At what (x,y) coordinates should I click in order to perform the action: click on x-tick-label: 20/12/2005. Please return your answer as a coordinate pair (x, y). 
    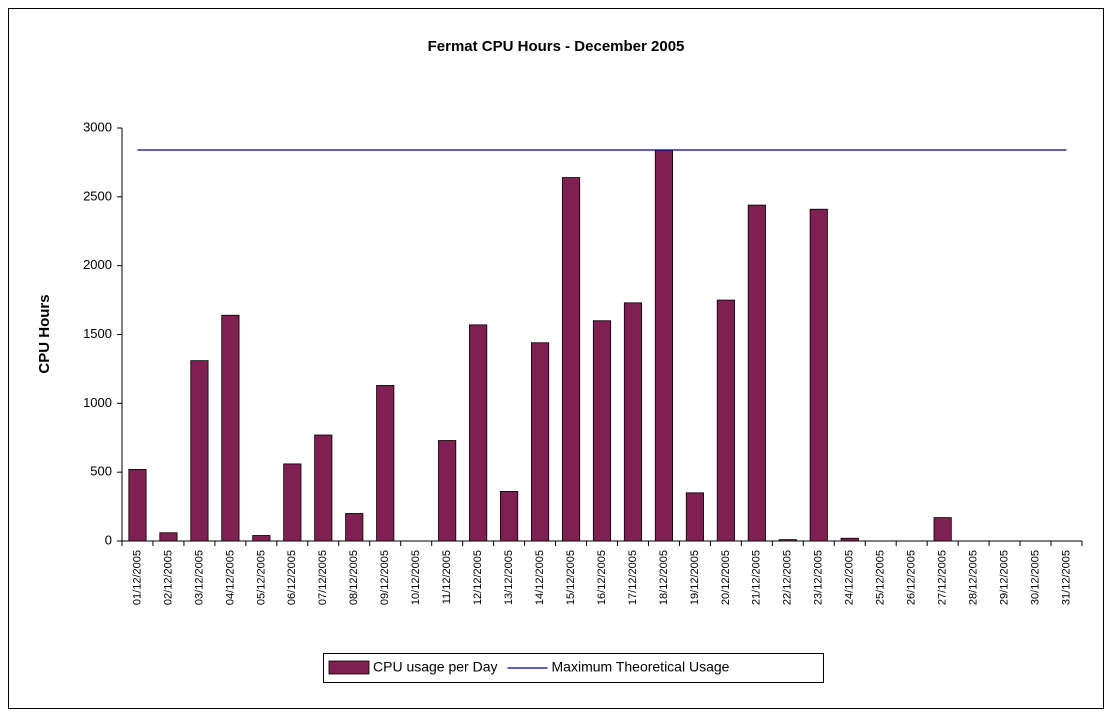
    Looking at the image, I should click on (726, 577).